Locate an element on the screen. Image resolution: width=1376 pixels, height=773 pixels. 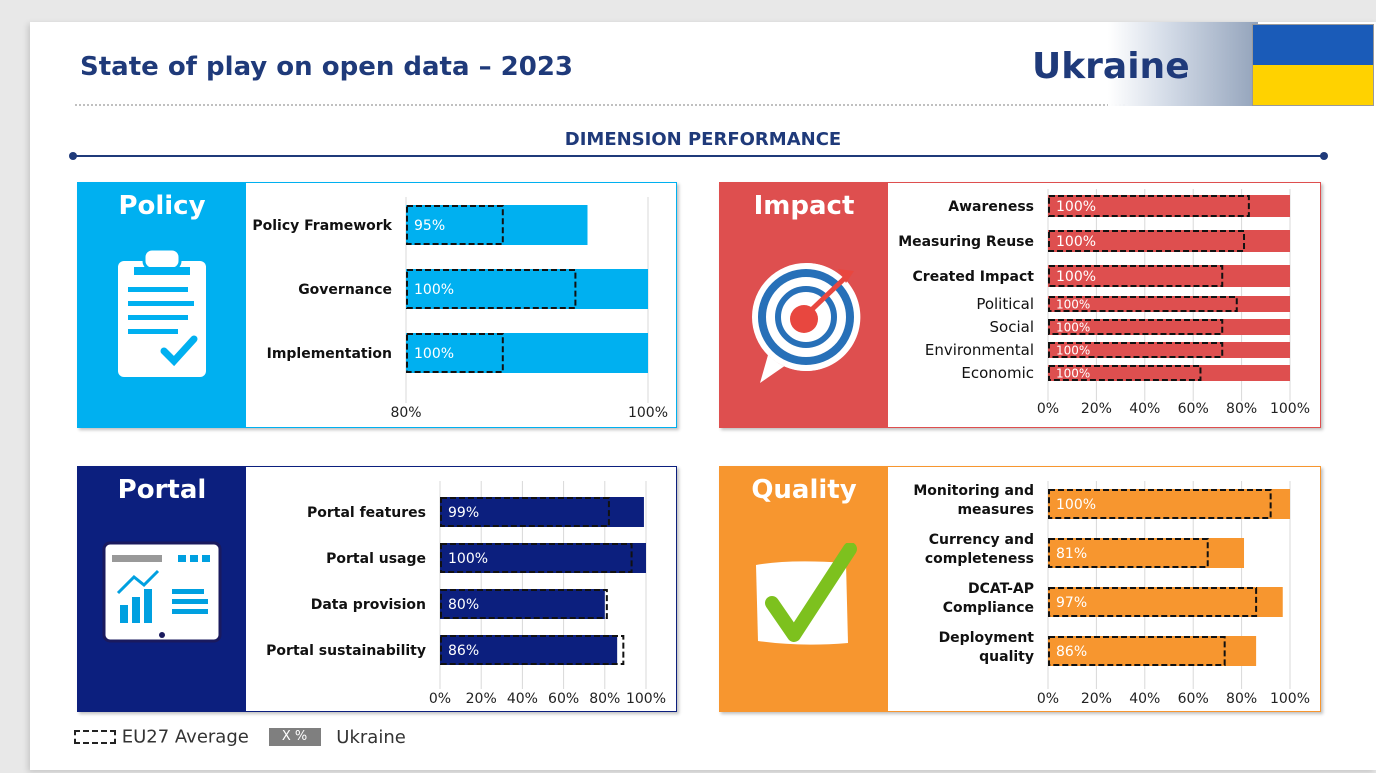
policy-title: Policy is located at coordinates (162, 206).